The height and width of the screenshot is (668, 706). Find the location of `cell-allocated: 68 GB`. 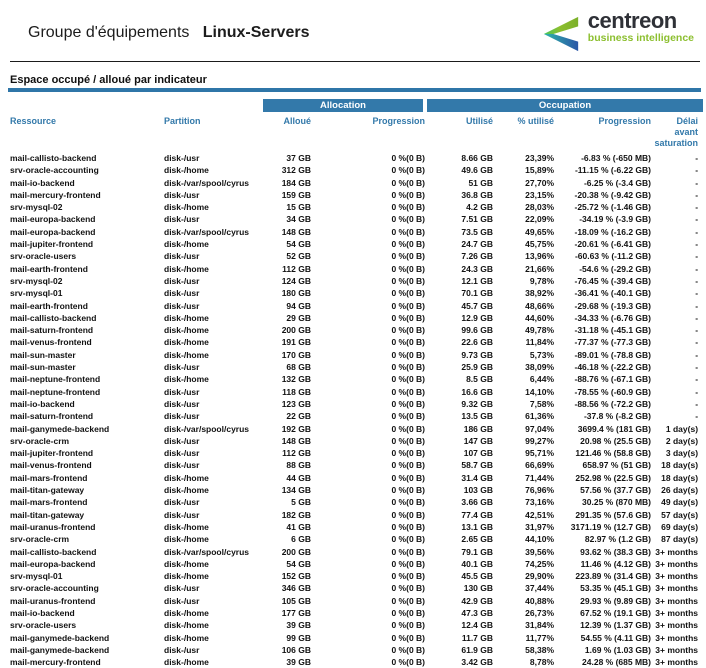

cell-allocated: 68 GB is located at coordinates (298, 367).